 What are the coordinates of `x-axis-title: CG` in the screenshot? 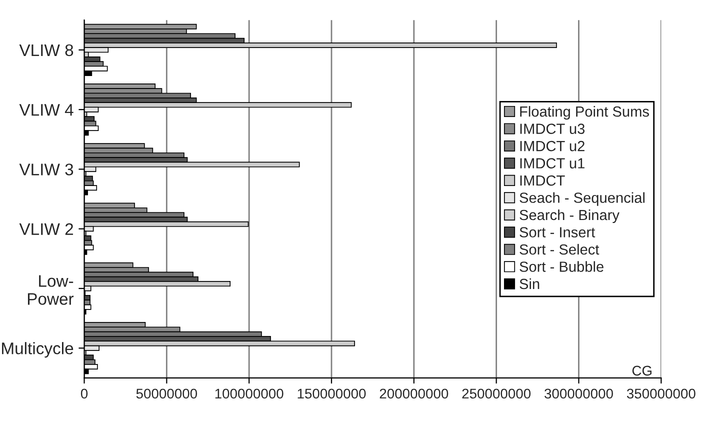 It's located at (642, 371).